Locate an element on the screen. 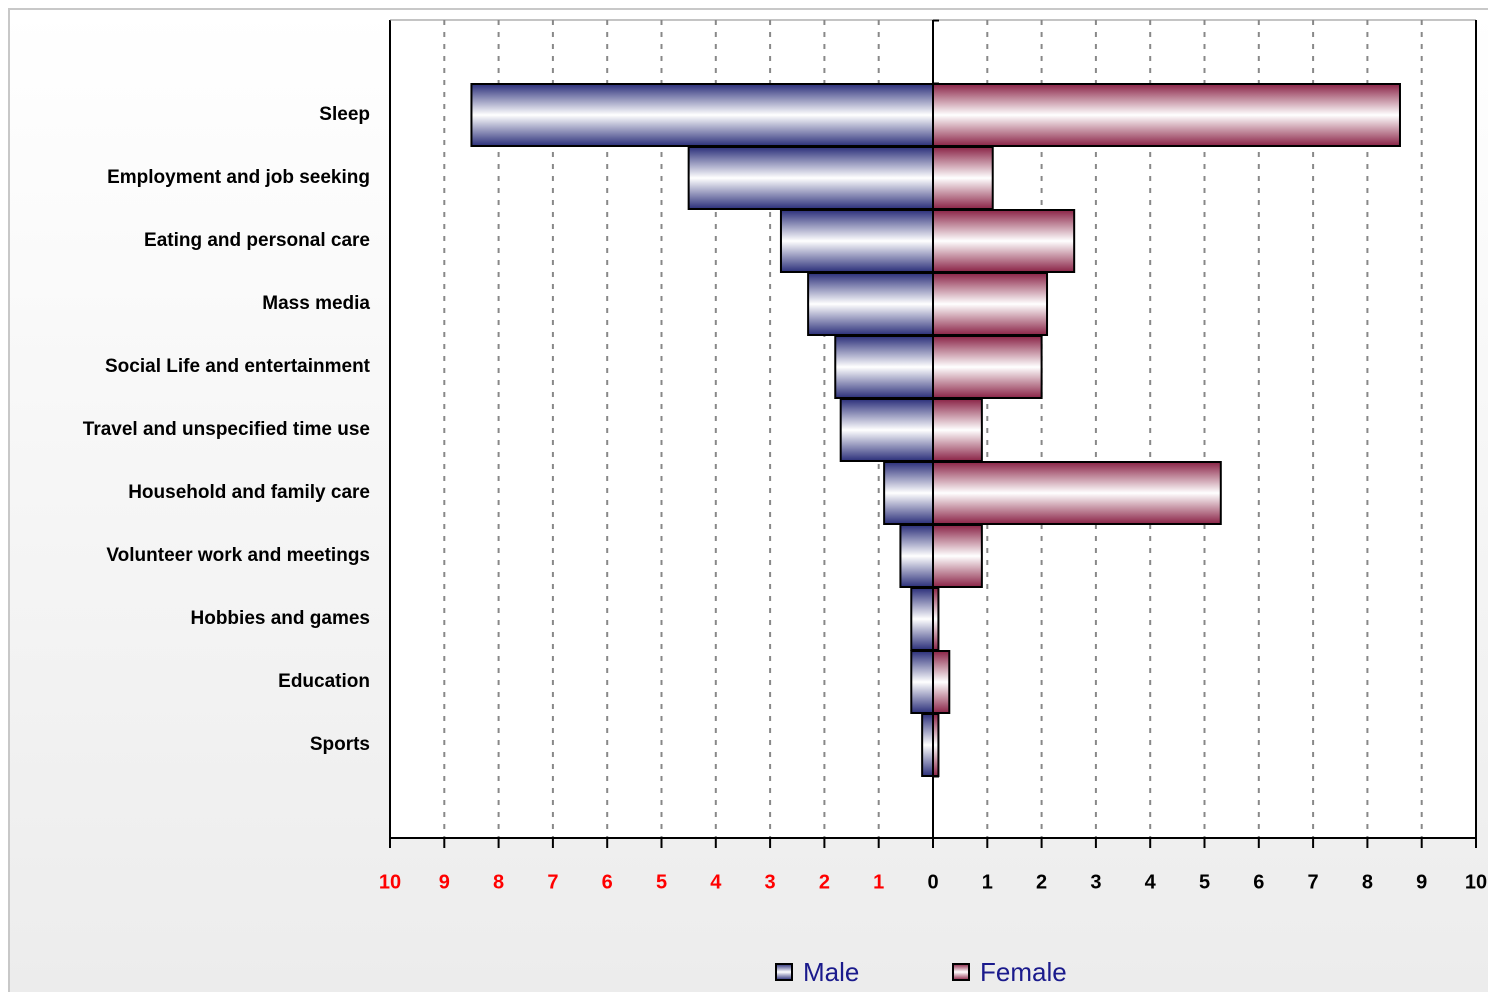  category-label: Travel and unspecified time use is located at coordinates (226, 429).